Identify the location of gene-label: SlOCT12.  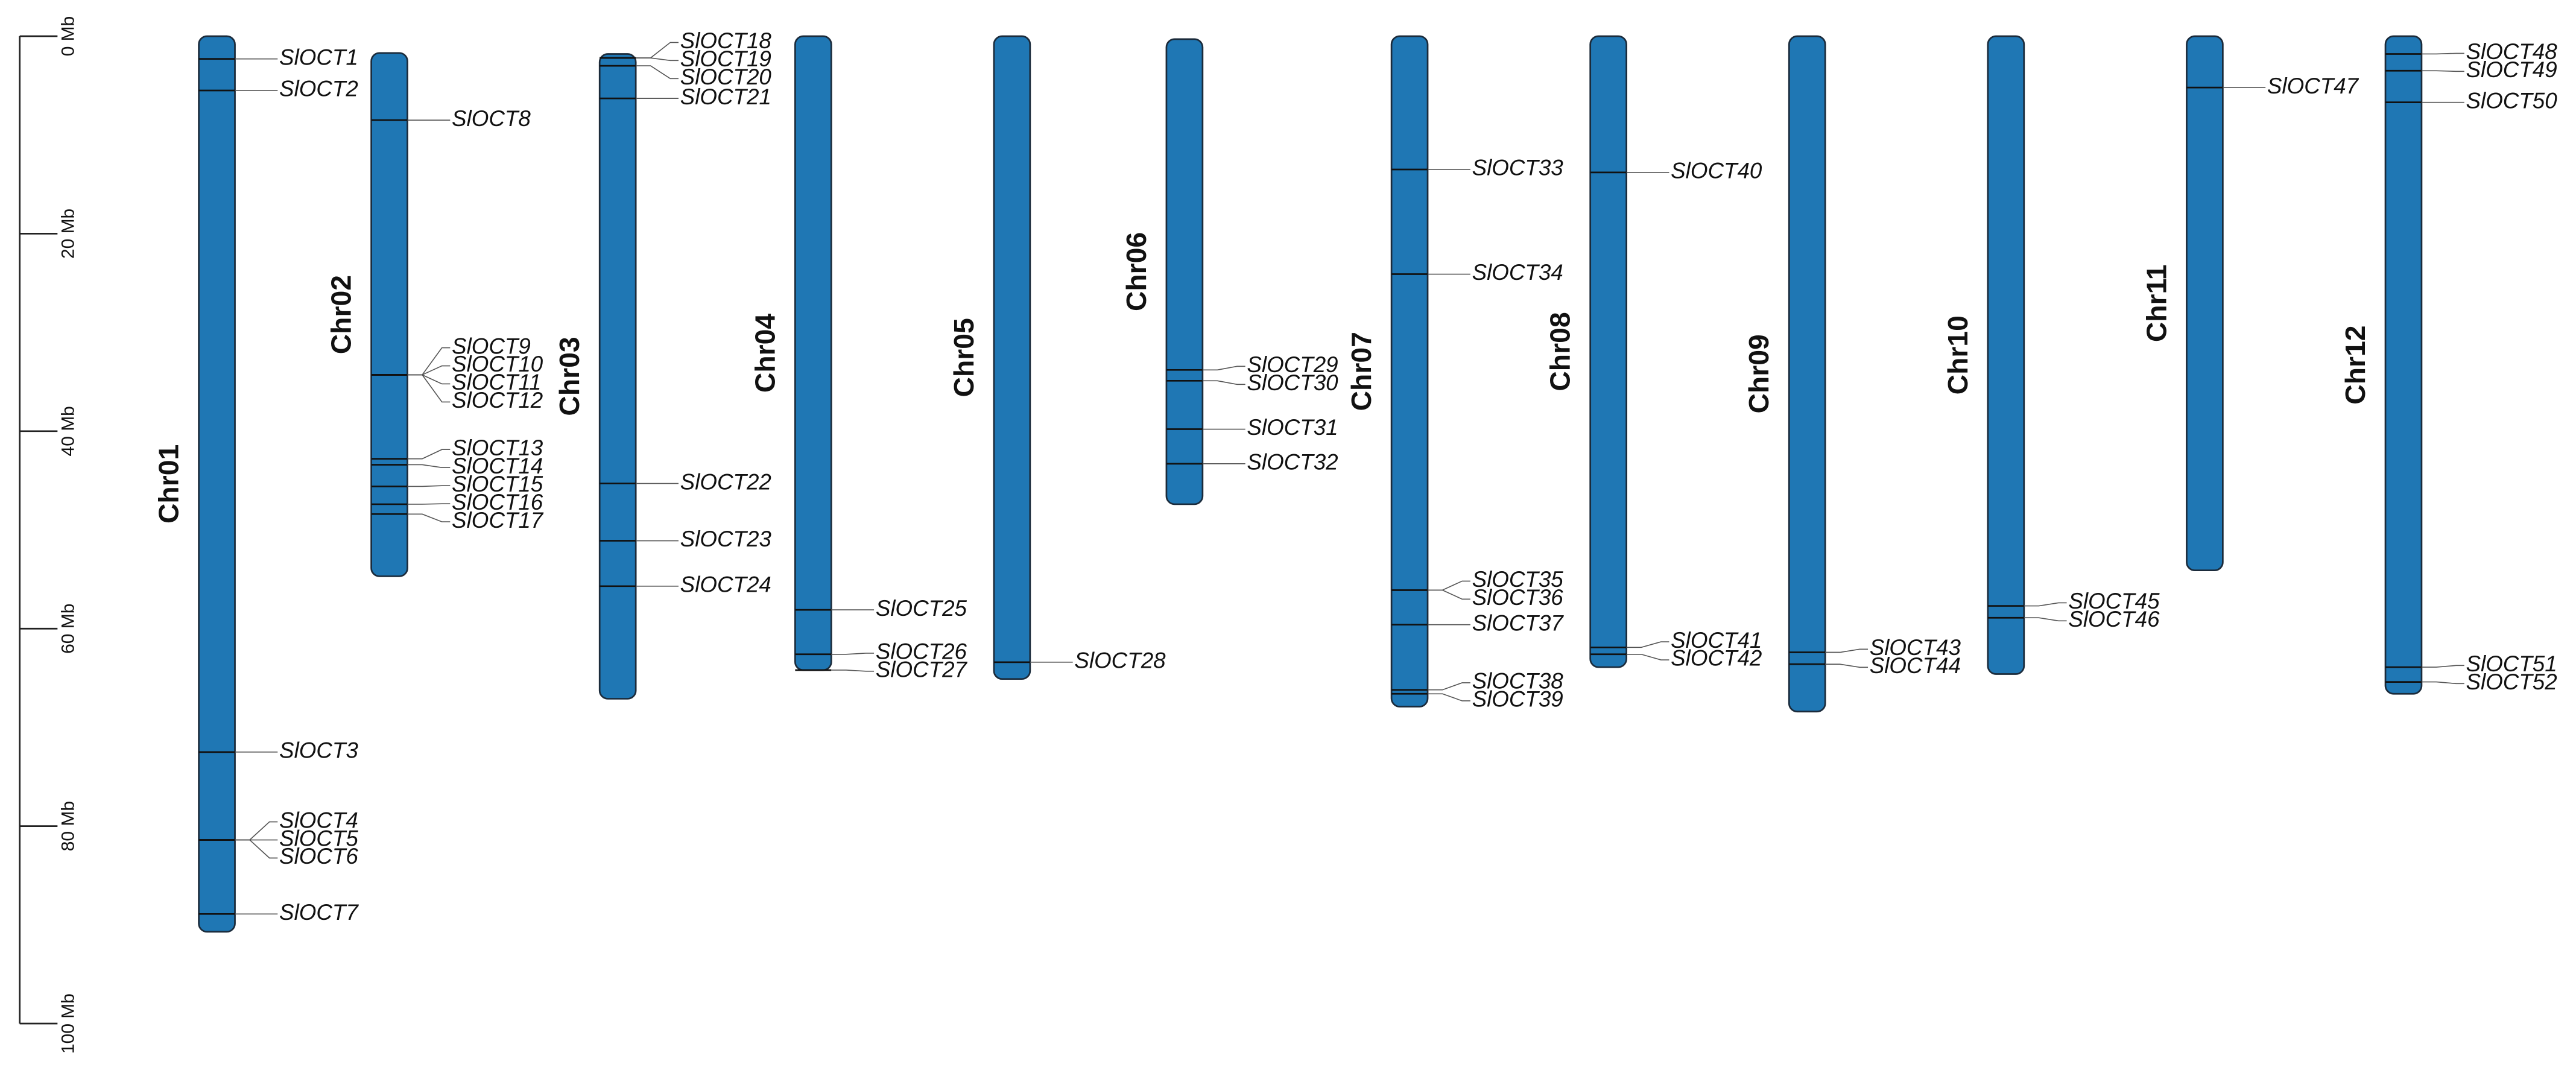
(497, 400).